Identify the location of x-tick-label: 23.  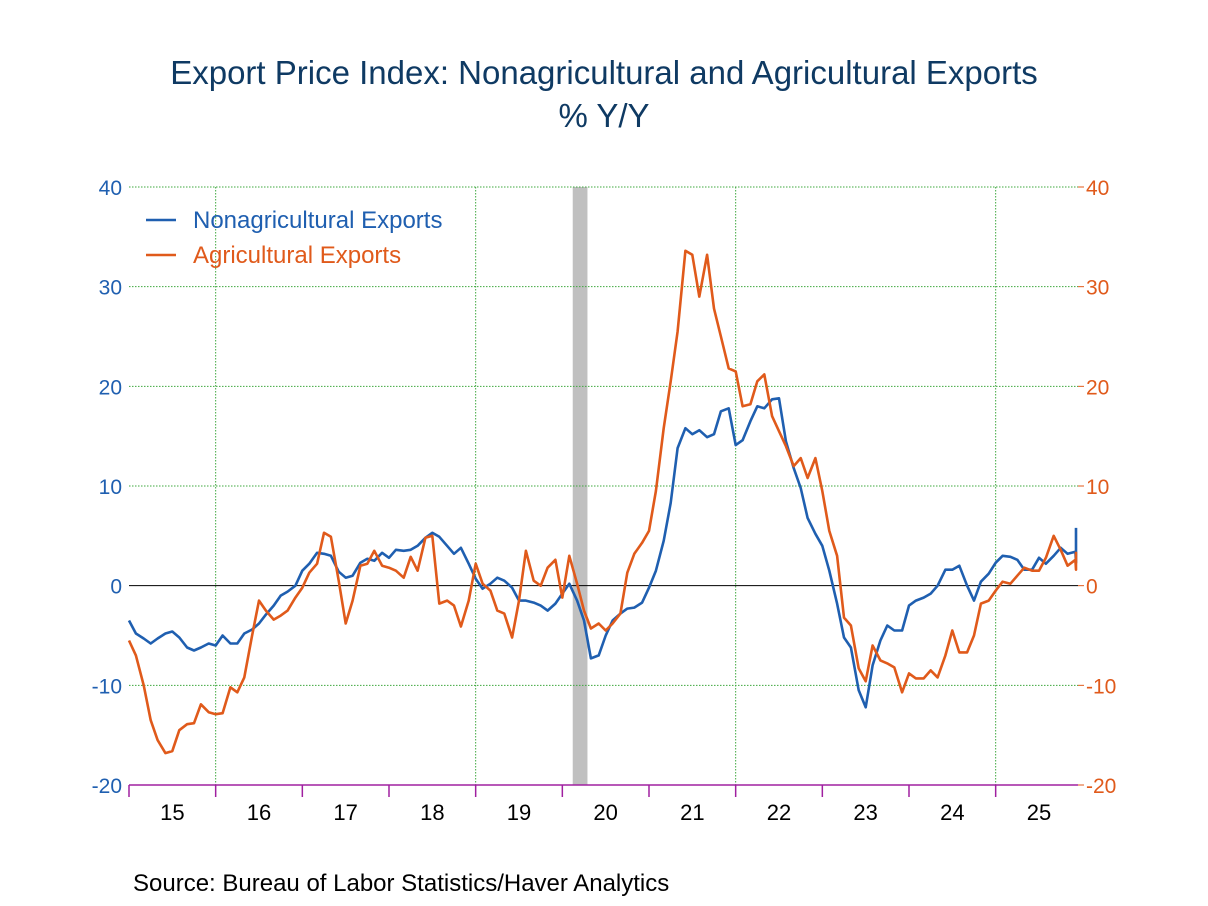
(865, 812).